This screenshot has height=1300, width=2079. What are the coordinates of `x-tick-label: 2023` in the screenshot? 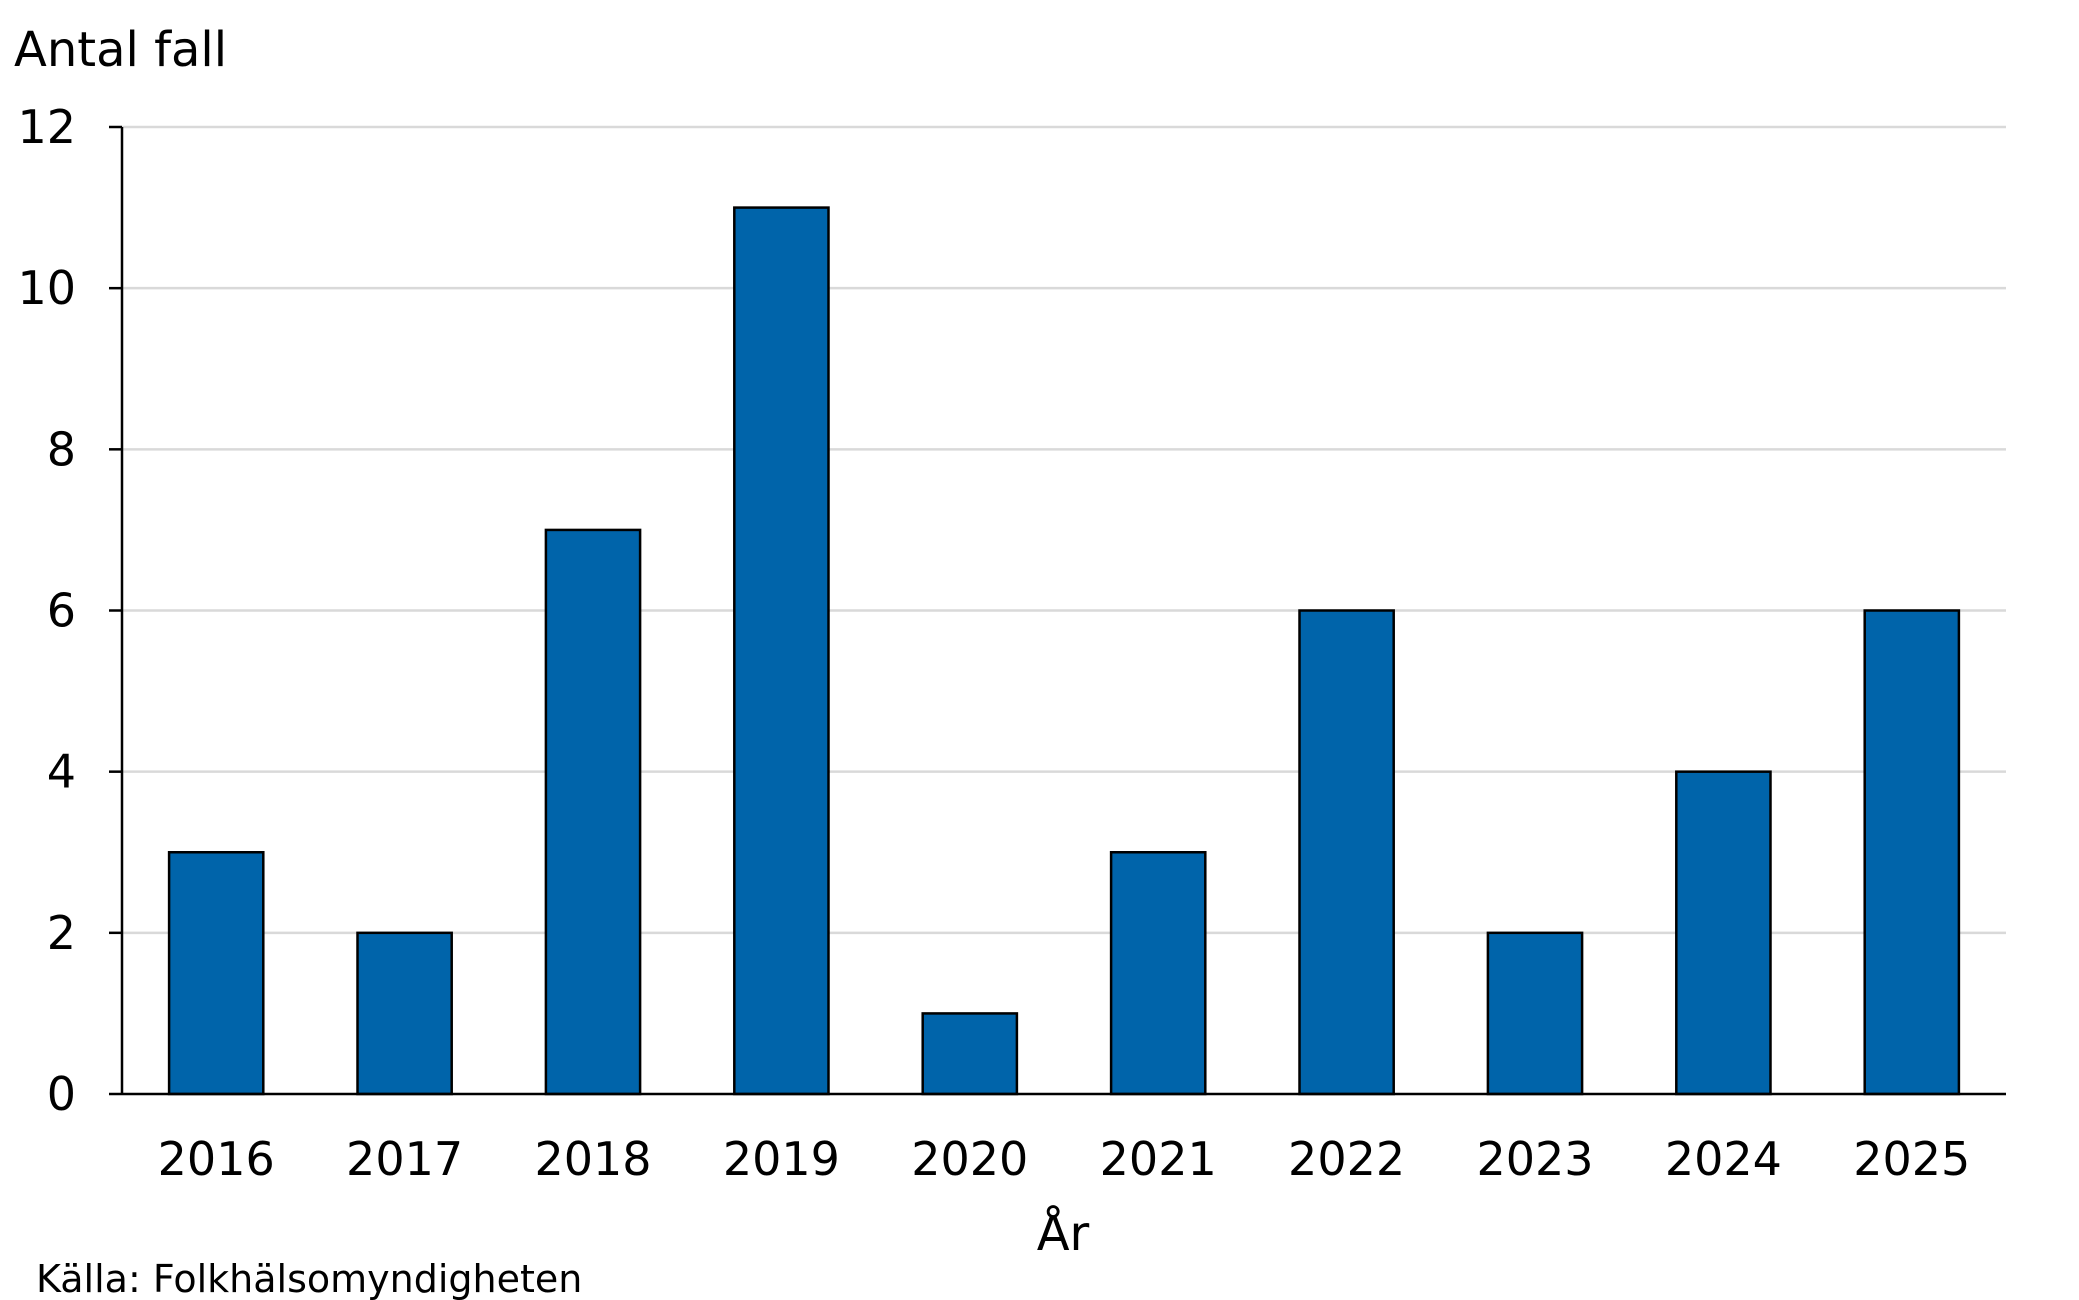 It's located at (1534, 1159).